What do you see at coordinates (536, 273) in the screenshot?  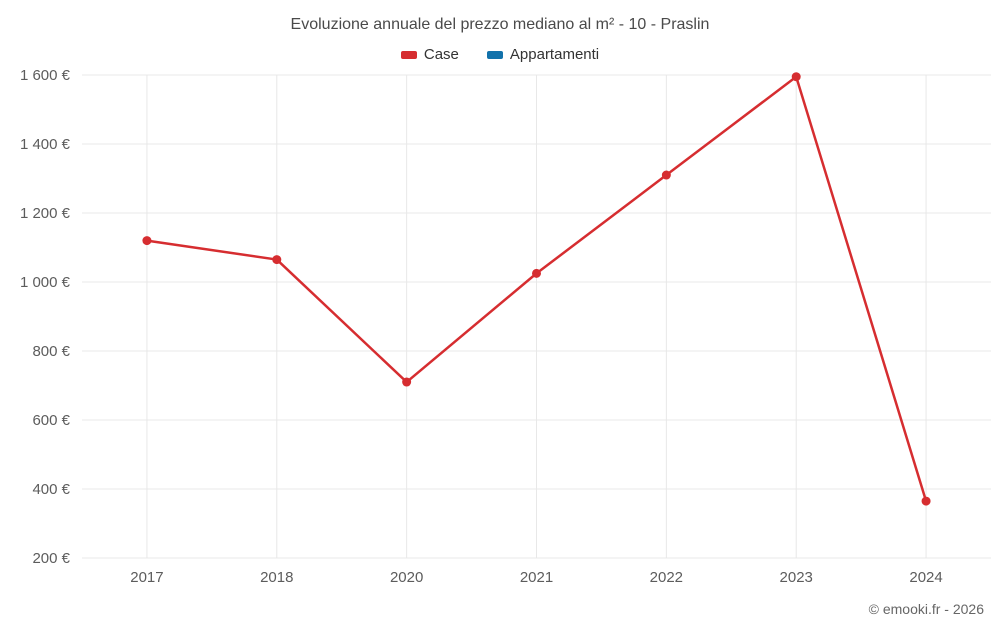 I see `data-point-case-2021` at bounding box center [536, 273].